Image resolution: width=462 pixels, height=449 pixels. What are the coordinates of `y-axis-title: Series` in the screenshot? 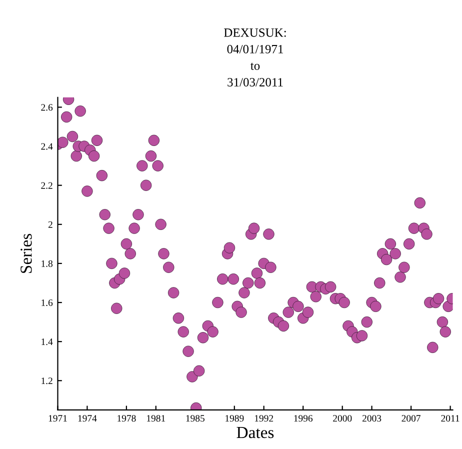 It's located at (26, 253).